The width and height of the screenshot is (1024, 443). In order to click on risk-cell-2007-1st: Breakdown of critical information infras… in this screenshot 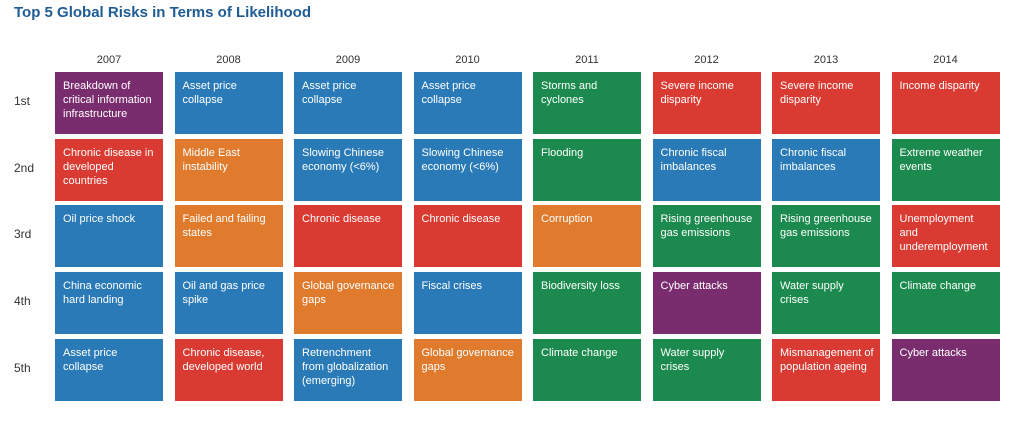, I will do `click(109, 103)`.